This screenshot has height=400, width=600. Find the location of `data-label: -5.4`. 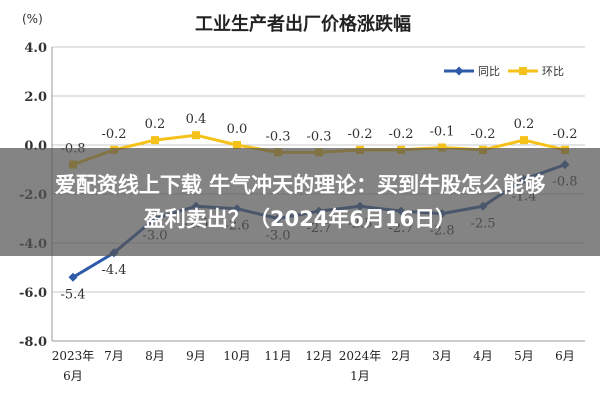

data-label: -5.4 is located at coordinates (72, 294).